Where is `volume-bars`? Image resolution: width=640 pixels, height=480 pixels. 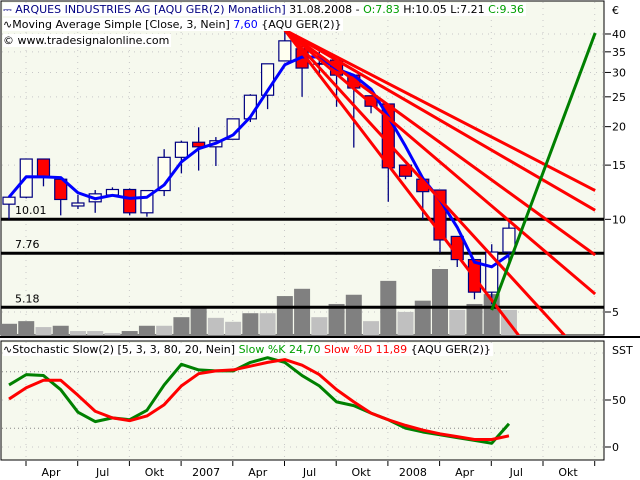
volume-bars is located at coordinates (259, 302).